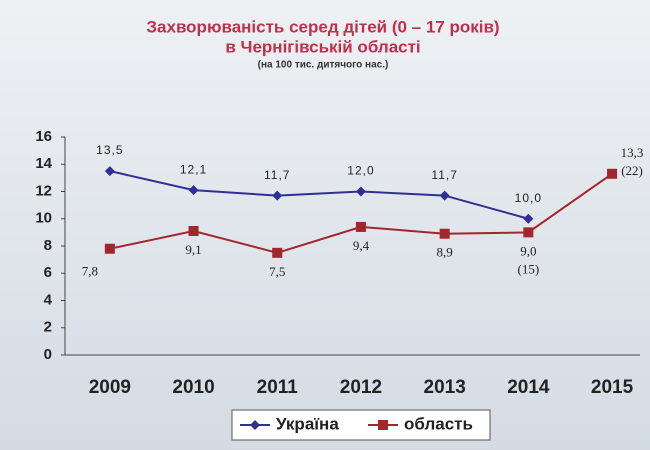 This screenshot has height=450, width=650. Describe the element at coordinates (632, 170) in the screenshot. I see `annotation: (22)` at that location.